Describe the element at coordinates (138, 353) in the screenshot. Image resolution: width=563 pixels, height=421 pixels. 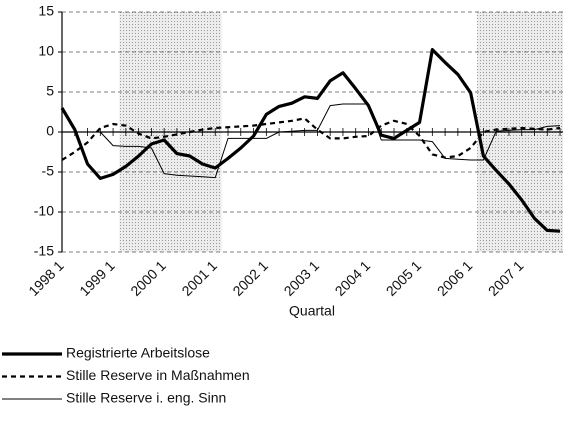
I see `legend-label: Registrierte Arbeitslose` at that location.